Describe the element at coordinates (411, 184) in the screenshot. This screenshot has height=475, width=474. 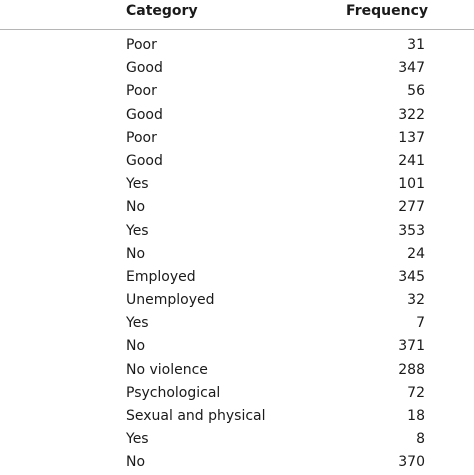
I see `frequency-cell: 101` at that location.